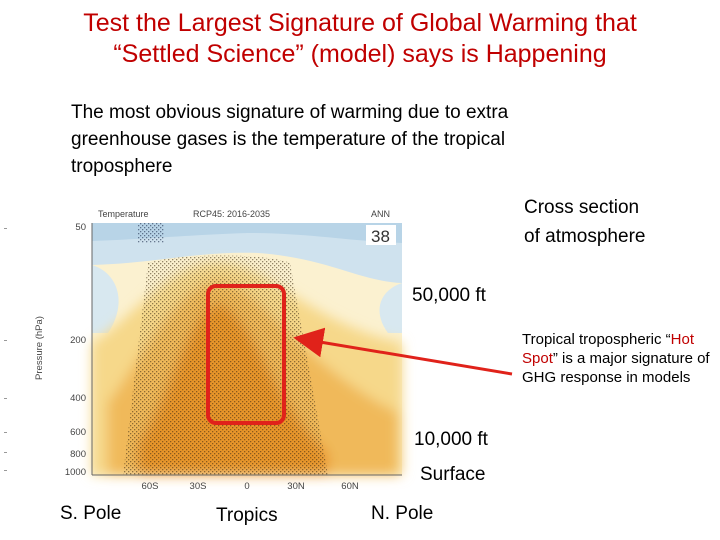 The image size is (720, 540). Describe the element at coordinates (390, 308) in the screenshot. I see `cold-tongue-right` at that location.